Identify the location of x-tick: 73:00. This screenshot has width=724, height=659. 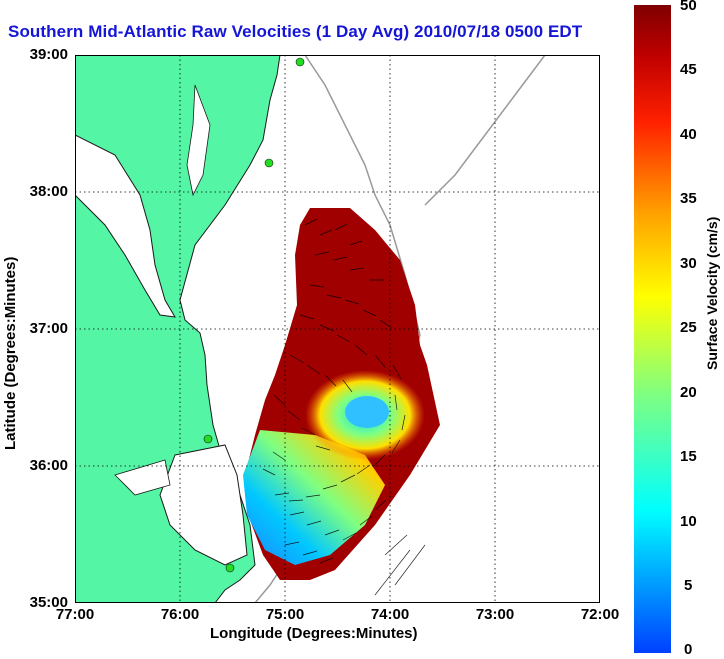
(495, 614).